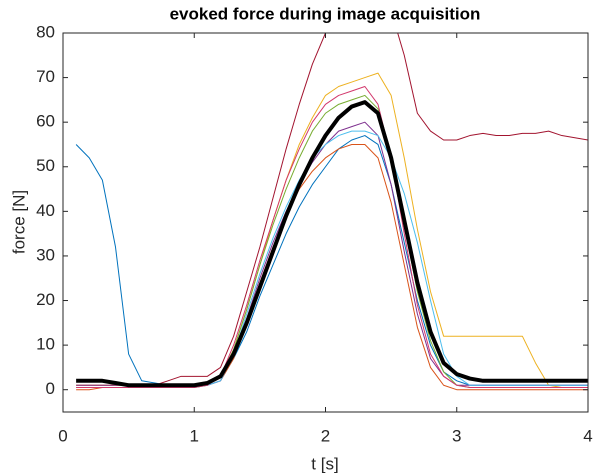  I want to click on y-tick-label: 10, so click(45, 344).